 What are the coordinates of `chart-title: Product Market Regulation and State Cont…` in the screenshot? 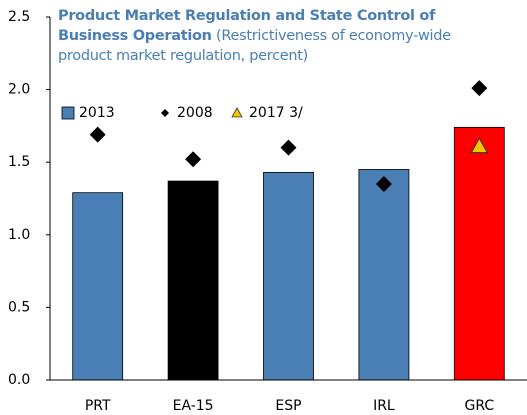 It's located at (247, 26).